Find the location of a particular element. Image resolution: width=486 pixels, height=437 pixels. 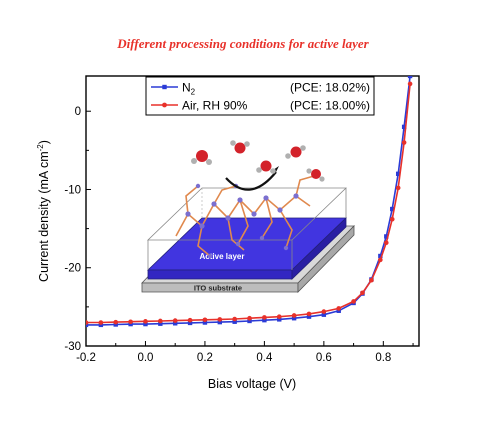

x-tick-label: 0.6 is located at coordinates (324, 358).